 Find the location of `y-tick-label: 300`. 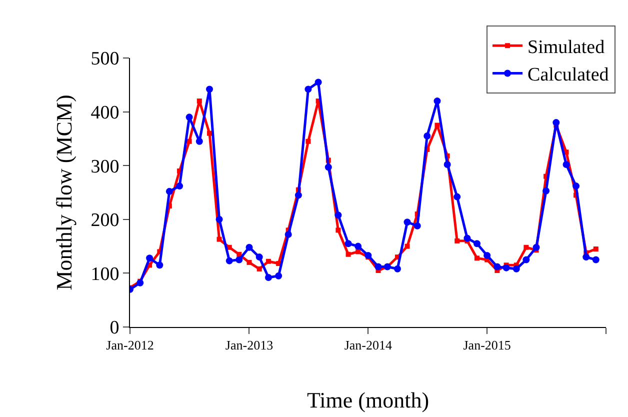

y-tick-label: 300 is located at coordinates (105, 167).